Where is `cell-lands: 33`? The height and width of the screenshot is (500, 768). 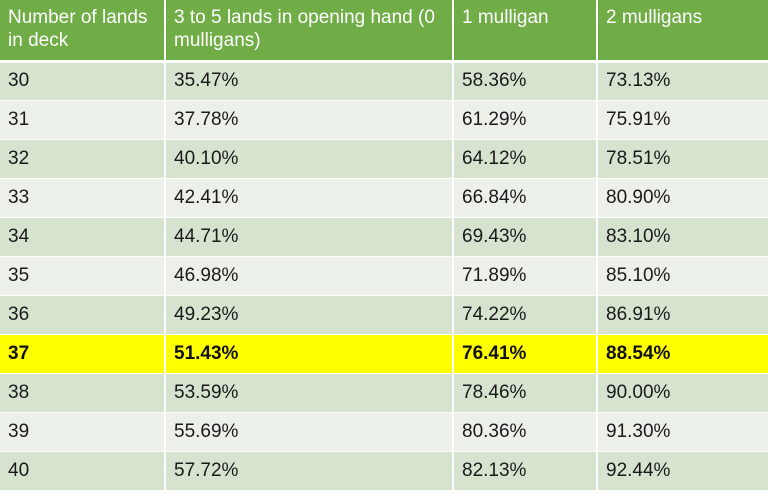
cell-lands: 33 is located at coordinates (83, 198).